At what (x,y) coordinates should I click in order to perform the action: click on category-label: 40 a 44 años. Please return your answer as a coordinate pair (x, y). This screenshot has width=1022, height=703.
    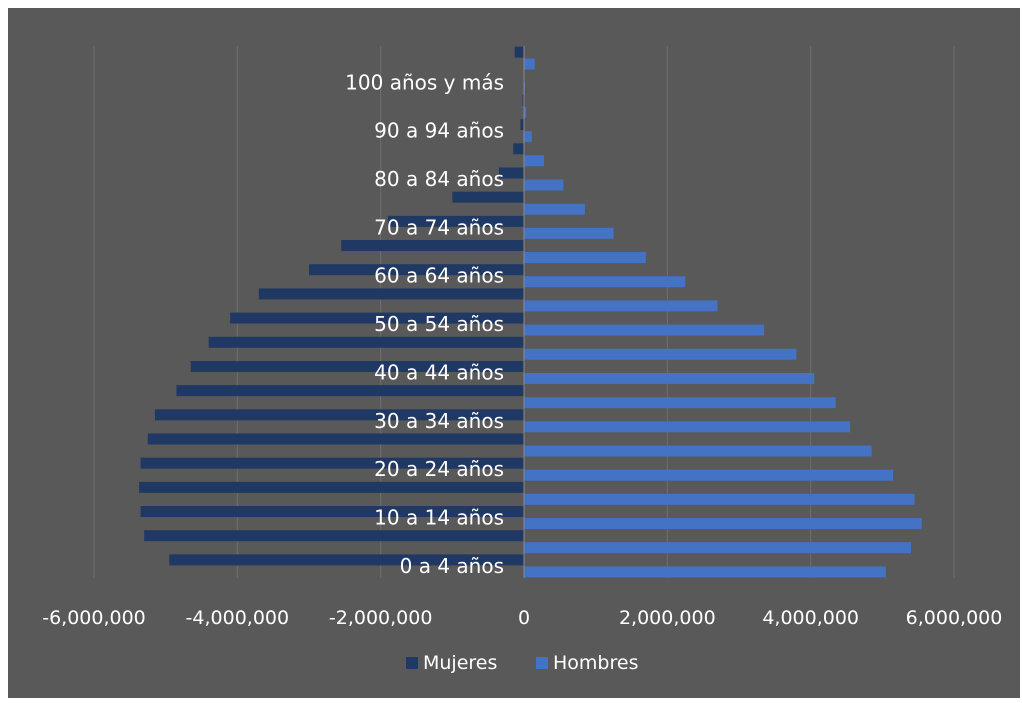
    Looking at the image, I should click on (439, 372).